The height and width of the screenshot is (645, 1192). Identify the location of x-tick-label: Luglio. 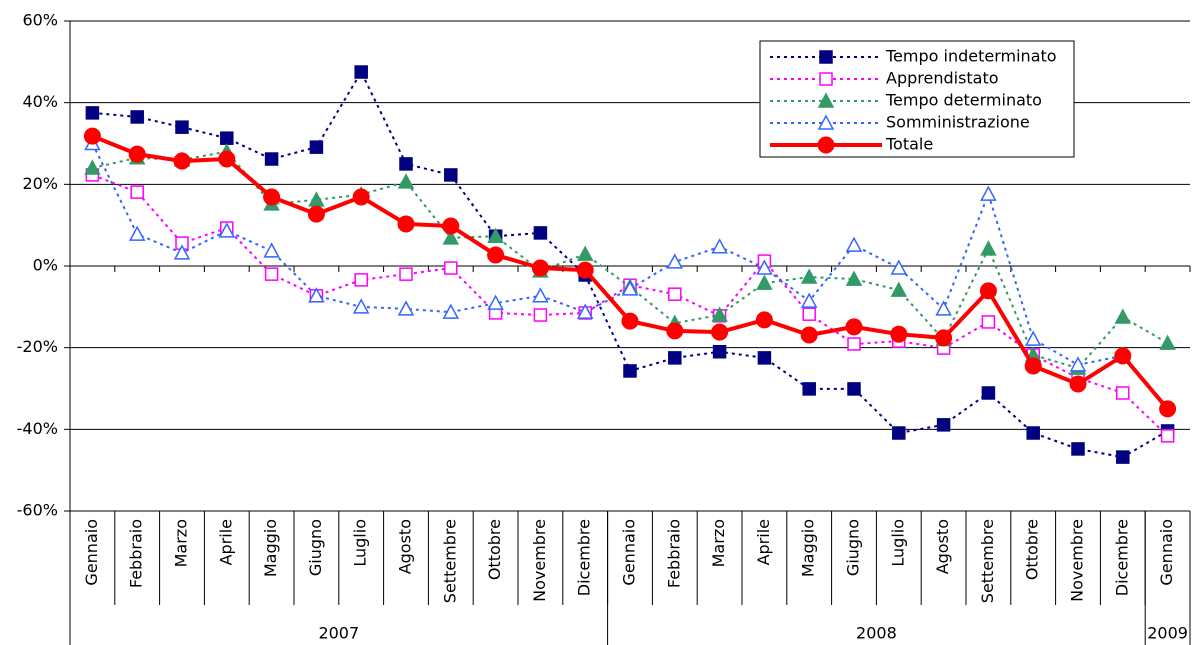
(897, 543).